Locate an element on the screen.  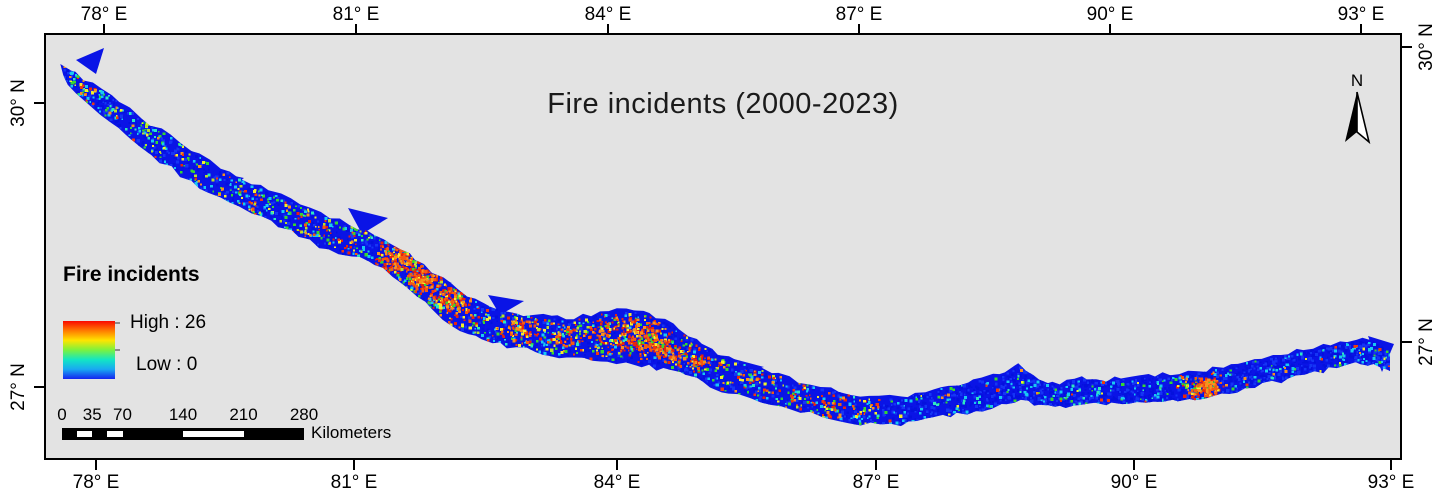
north-arrow-label: N is located at coordinates (1357, 80).